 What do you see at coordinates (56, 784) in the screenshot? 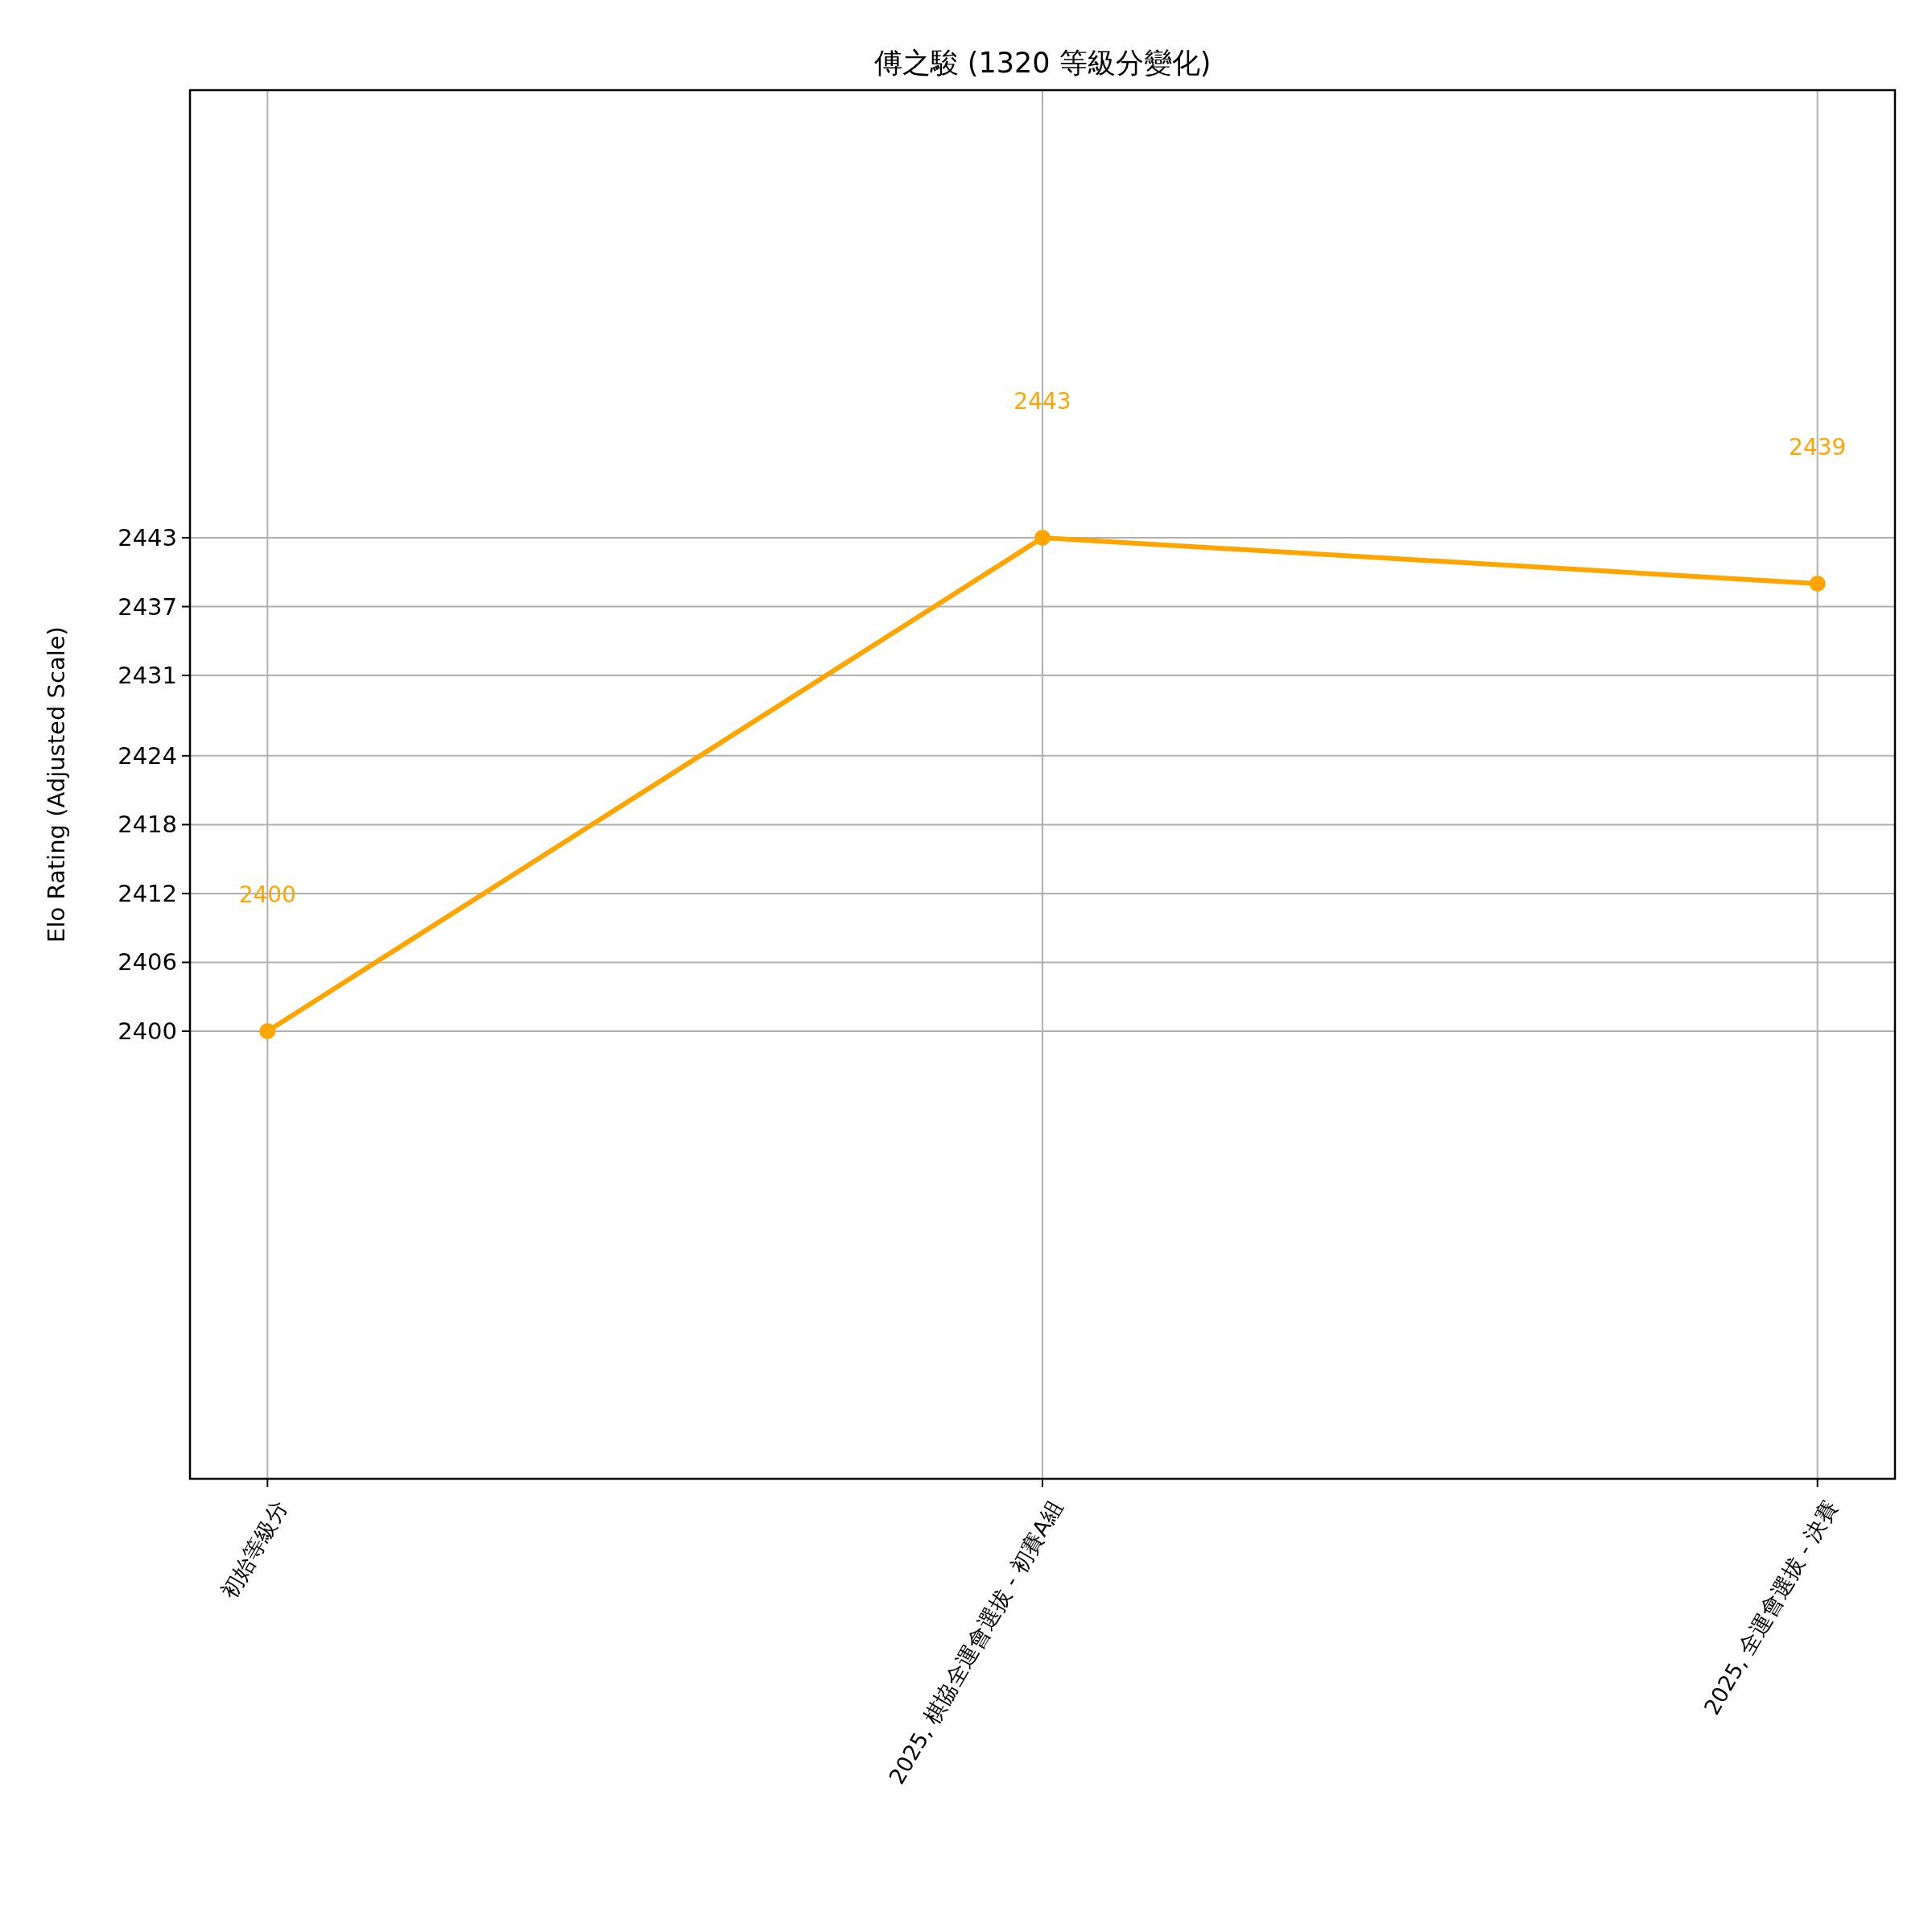
I see `y-axis-title: Elo Rating (Adjusted Scale)` at bounding box center [56, 784].